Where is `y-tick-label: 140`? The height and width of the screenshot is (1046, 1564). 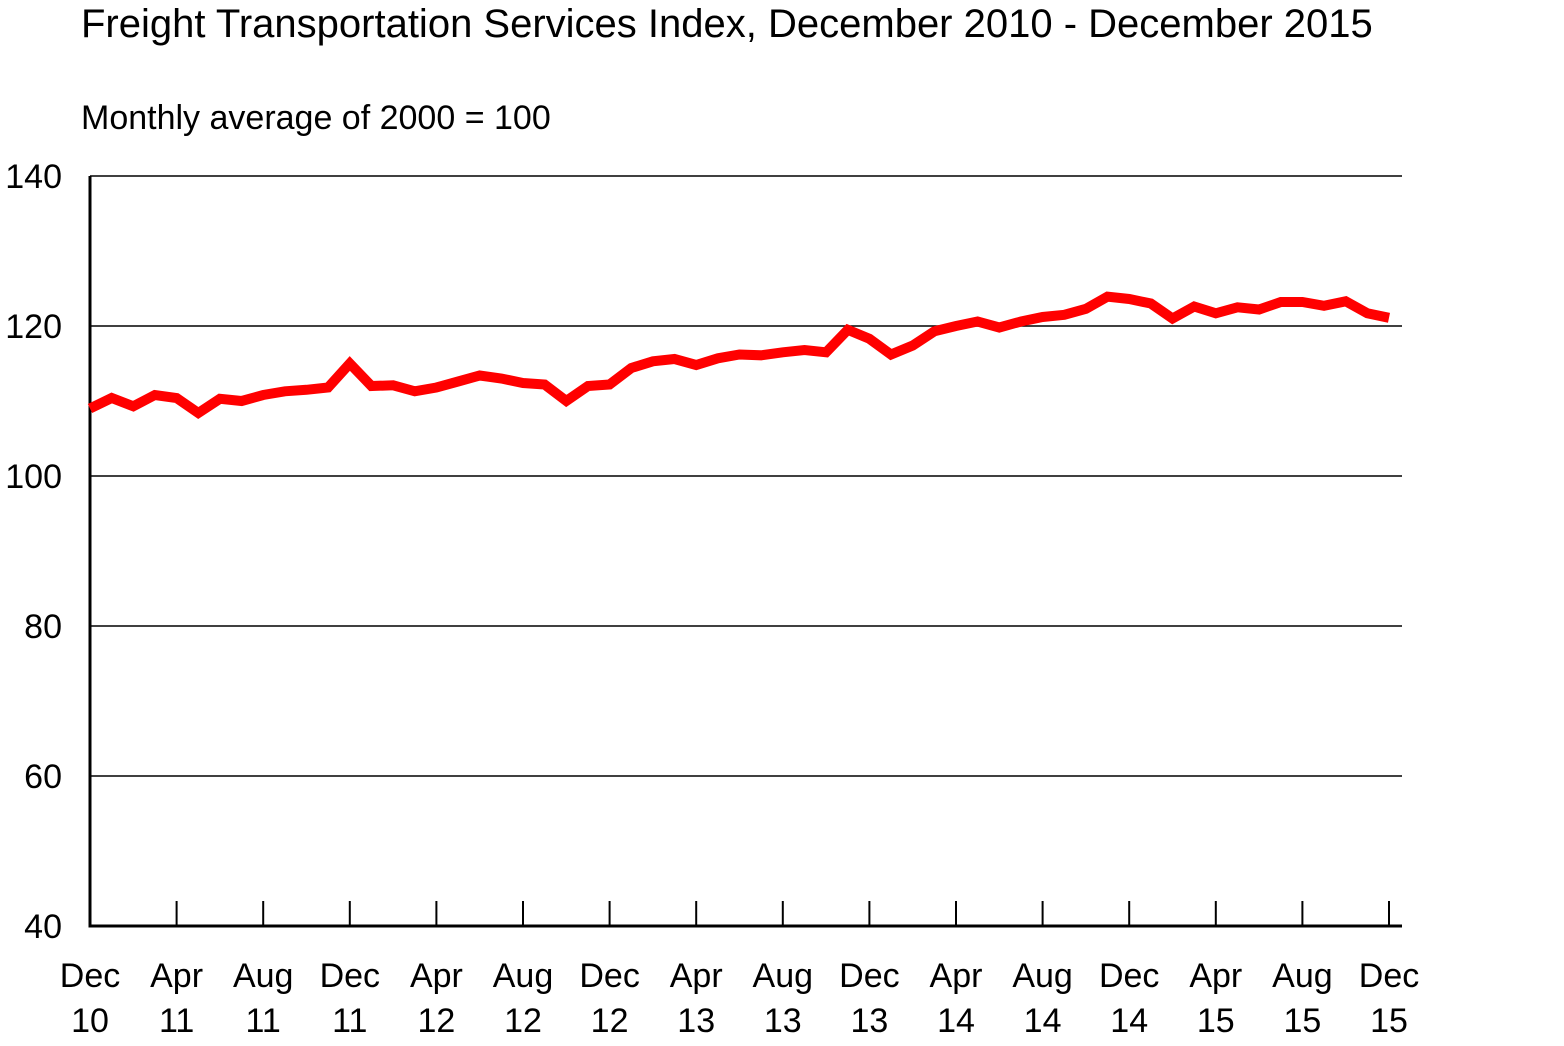 y-tick-label: 140 is located at coordinates (33, 177).